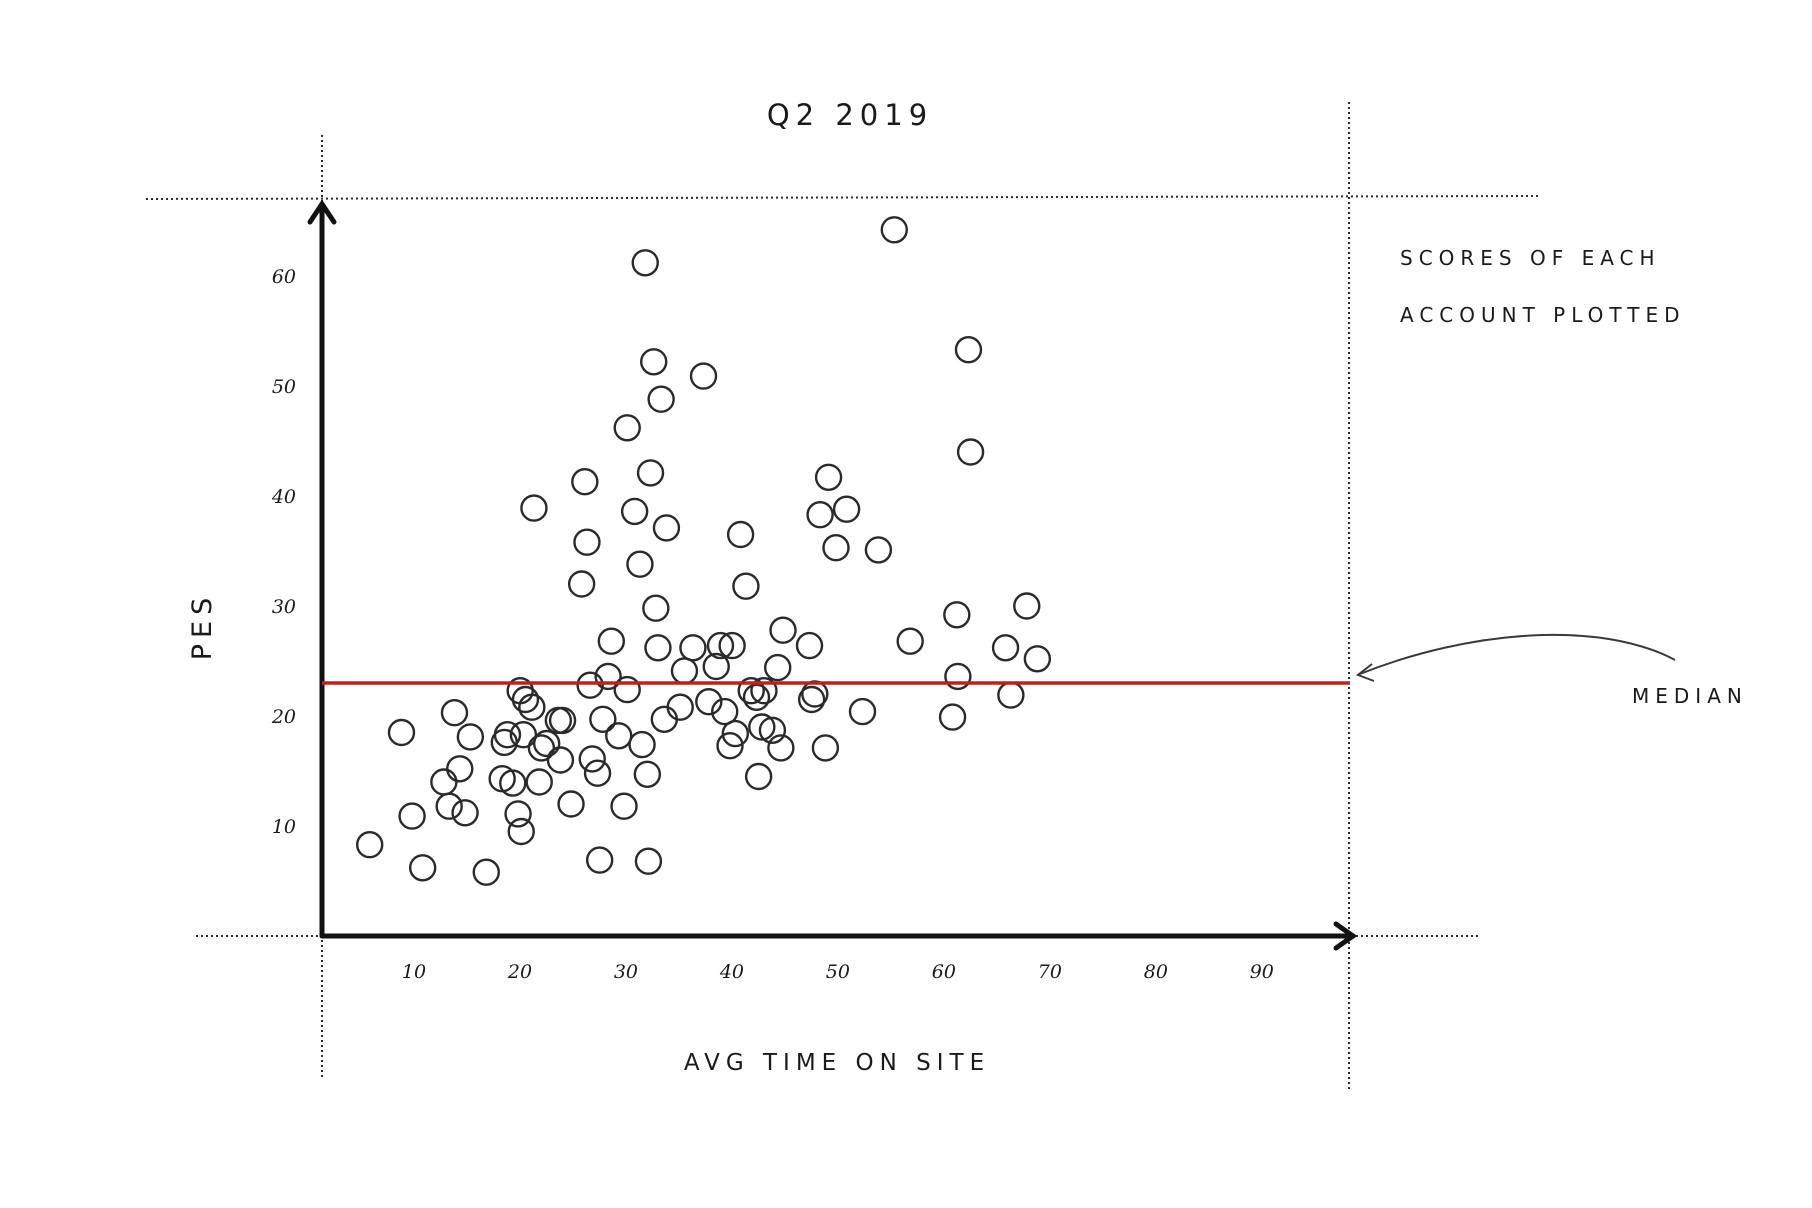  Describe the element at coordinates (284, 387) in the screenshot. I see `y-tick-label: 50` at that location.